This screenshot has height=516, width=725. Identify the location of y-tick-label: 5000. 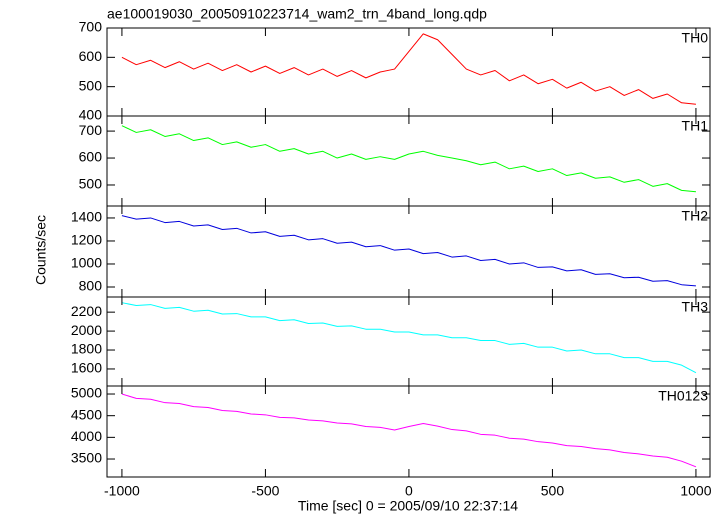
(86, 393).